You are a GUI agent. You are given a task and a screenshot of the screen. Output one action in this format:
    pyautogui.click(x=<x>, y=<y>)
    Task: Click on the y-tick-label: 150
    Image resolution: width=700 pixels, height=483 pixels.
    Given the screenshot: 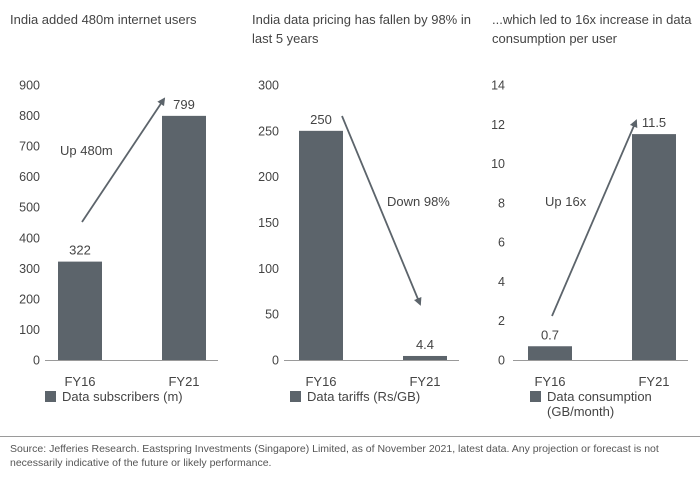 What is the action you would take?
    pyautogui.click(x=268, y=223)
    